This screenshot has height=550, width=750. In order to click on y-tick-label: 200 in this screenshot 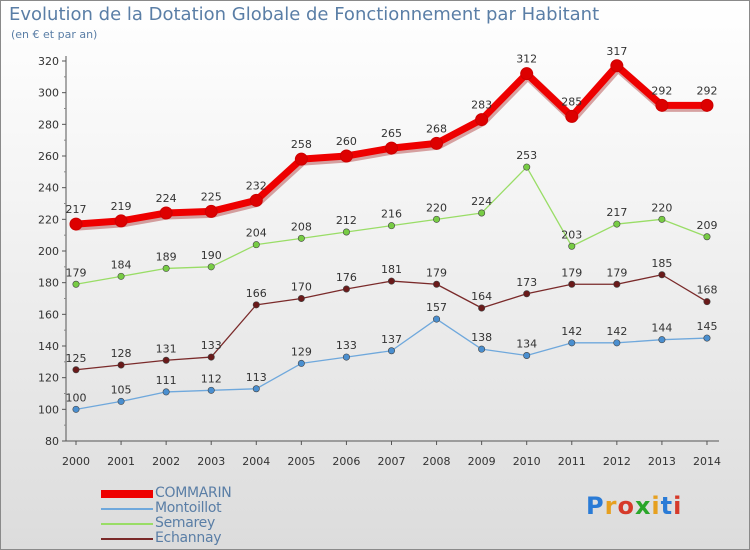, I will do `click(48, 251)`.